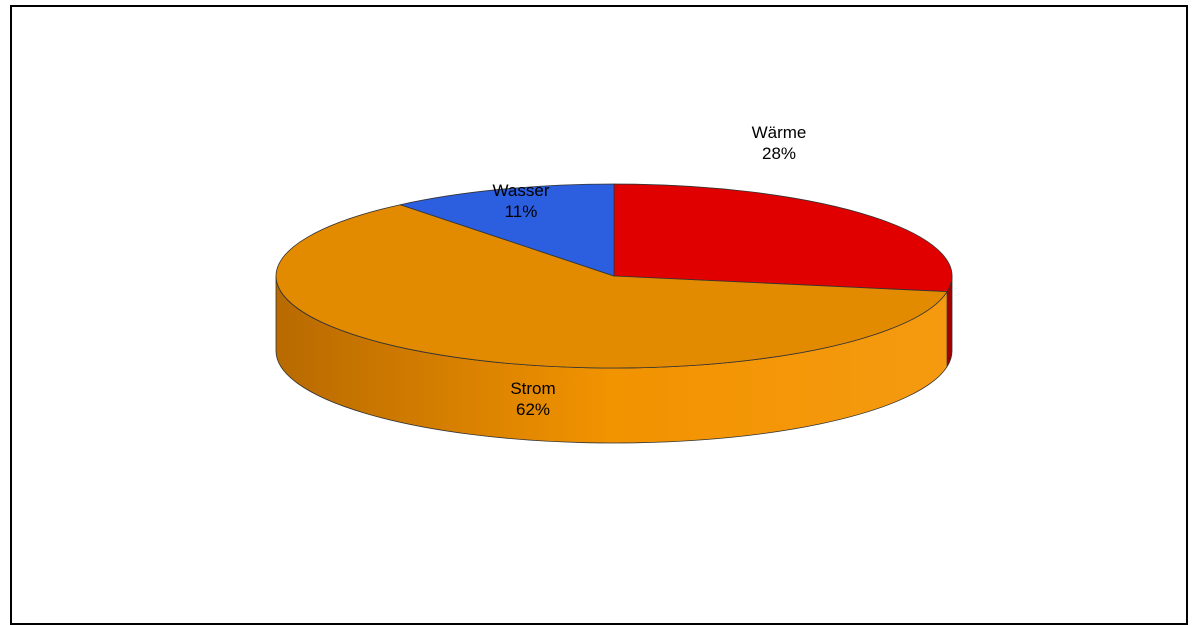  Describe the element at coordinates (533, 409) in the screenshot. I see `slice-percent-strom: 62%` at that location.